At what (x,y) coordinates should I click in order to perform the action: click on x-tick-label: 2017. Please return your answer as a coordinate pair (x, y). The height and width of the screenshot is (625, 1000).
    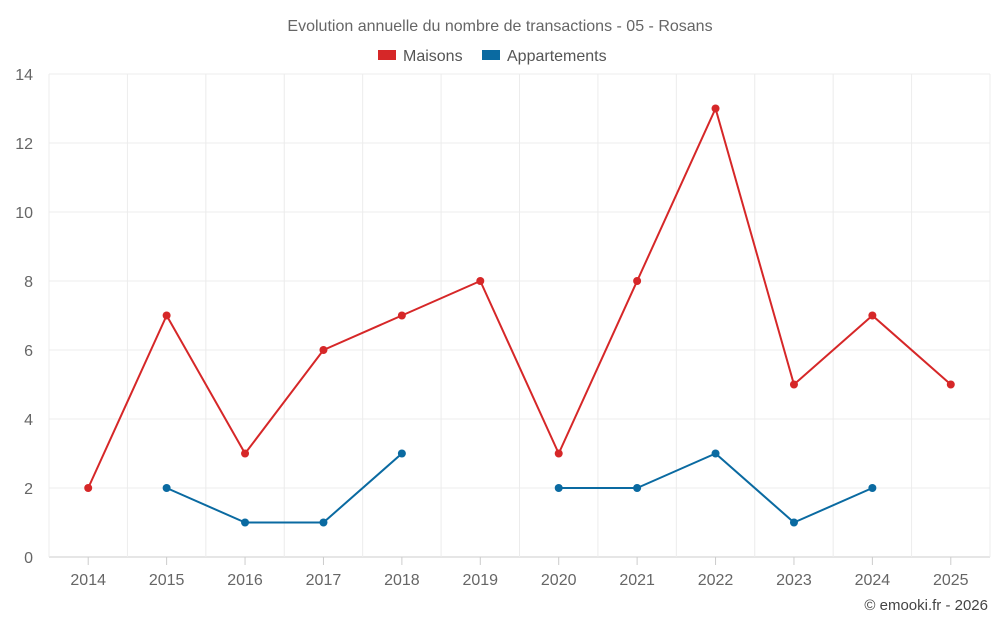
    Looking at the image, I should click on (324, 580).